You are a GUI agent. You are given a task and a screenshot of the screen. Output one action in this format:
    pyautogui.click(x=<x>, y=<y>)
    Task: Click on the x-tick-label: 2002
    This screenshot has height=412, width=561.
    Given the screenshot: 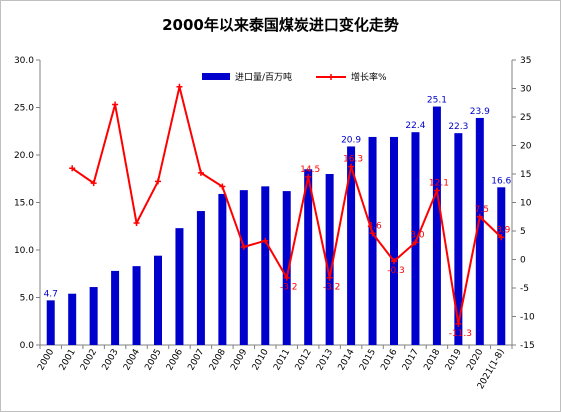 What is the action you would take?
    pyautogui.click(x=89, y=360)
    